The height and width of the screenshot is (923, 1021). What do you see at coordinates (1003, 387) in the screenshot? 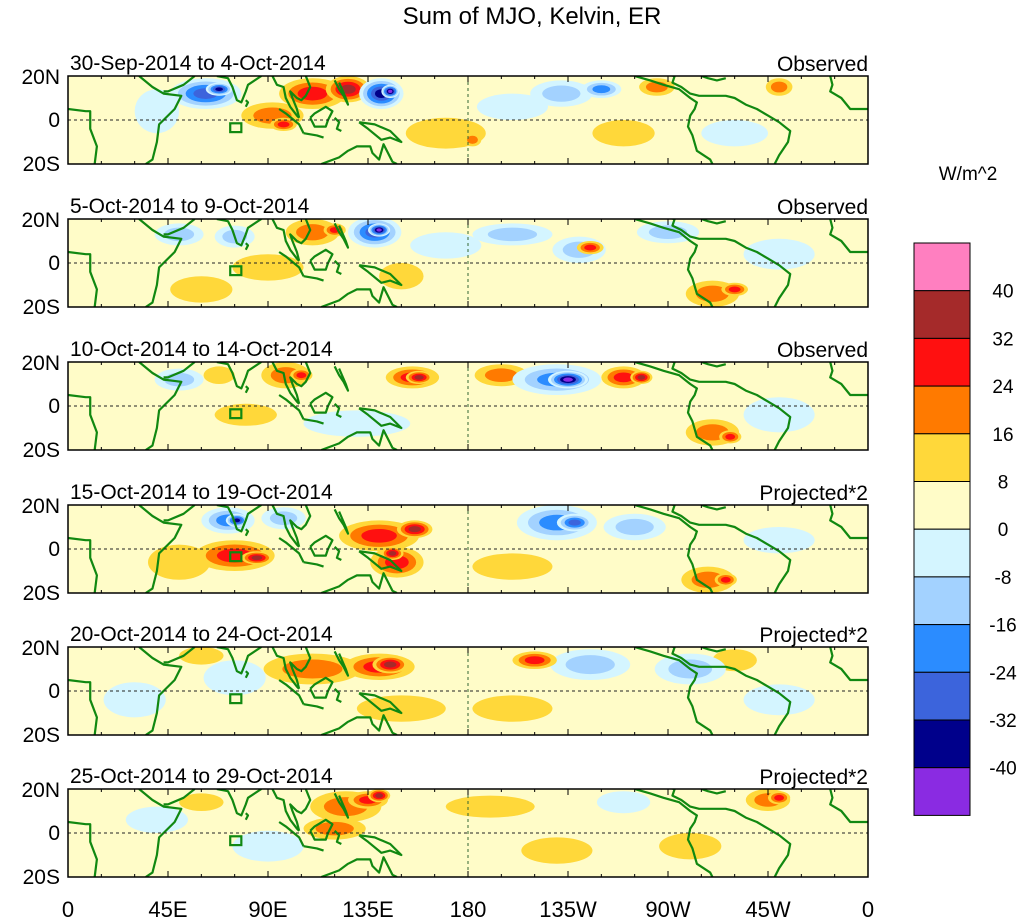
I see `colorbar-label: 24` at bounding box center [1003, 387].